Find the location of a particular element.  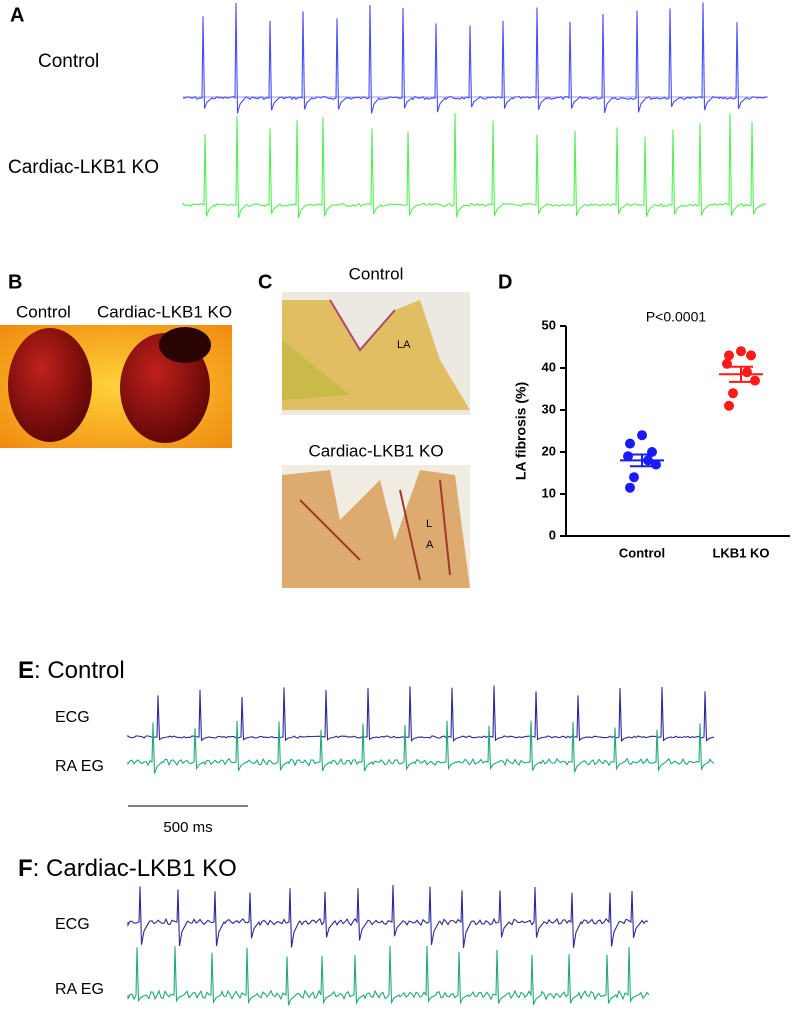

y-tick-label: 40 is located at coordinates (549, 366).